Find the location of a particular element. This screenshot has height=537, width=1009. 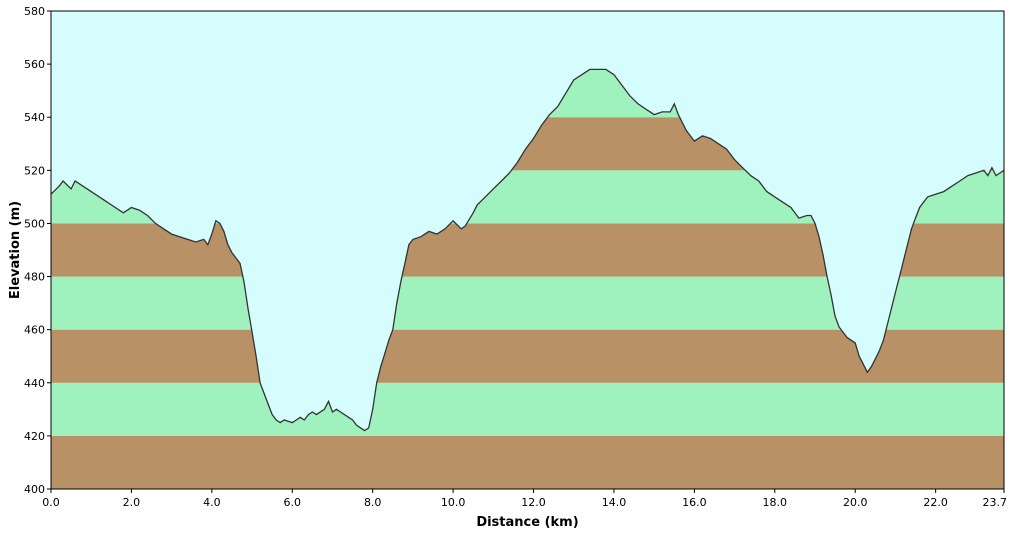

y-tick-label: 420 is located at coordinates (34, 436).